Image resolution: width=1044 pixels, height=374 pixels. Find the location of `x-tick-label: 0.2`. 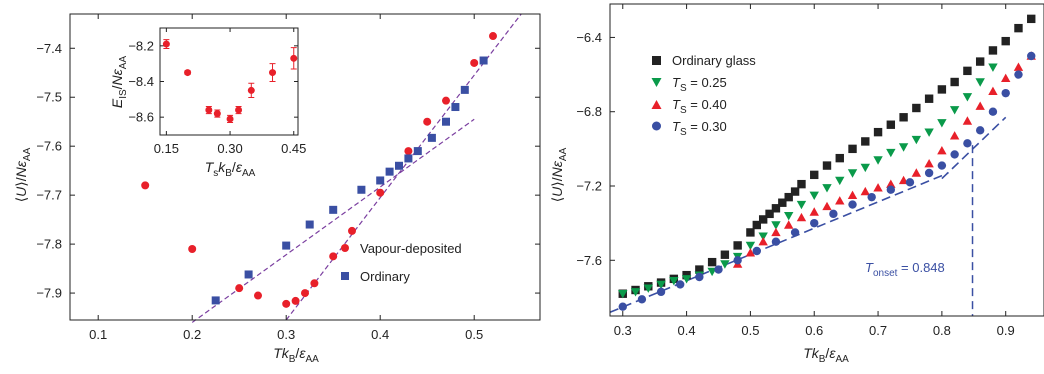

x-tick-label: 0.2 is located at coordinates (192, 334).